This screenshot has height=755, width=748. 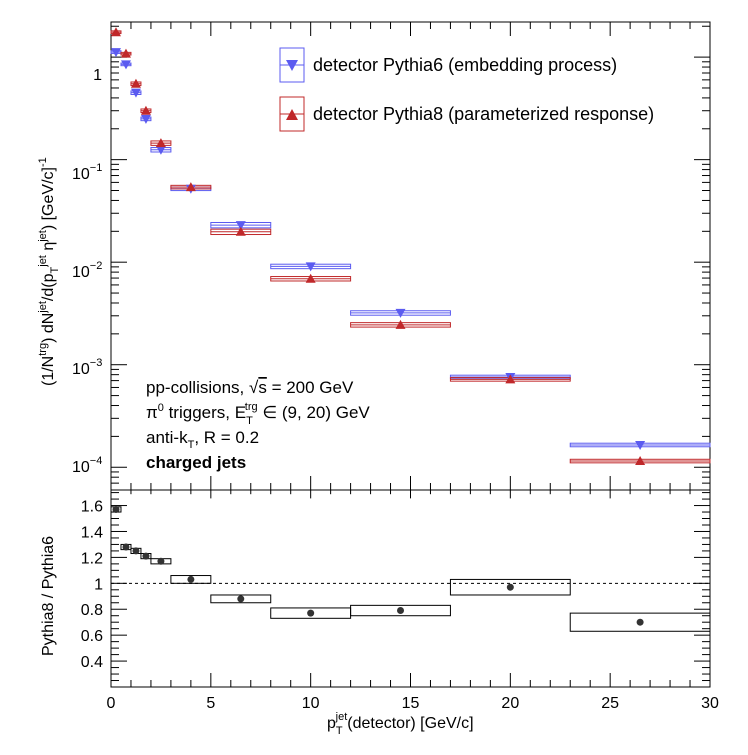 I want to click on ratio-ytick-label: 1.6, so click(x=92, y=507).